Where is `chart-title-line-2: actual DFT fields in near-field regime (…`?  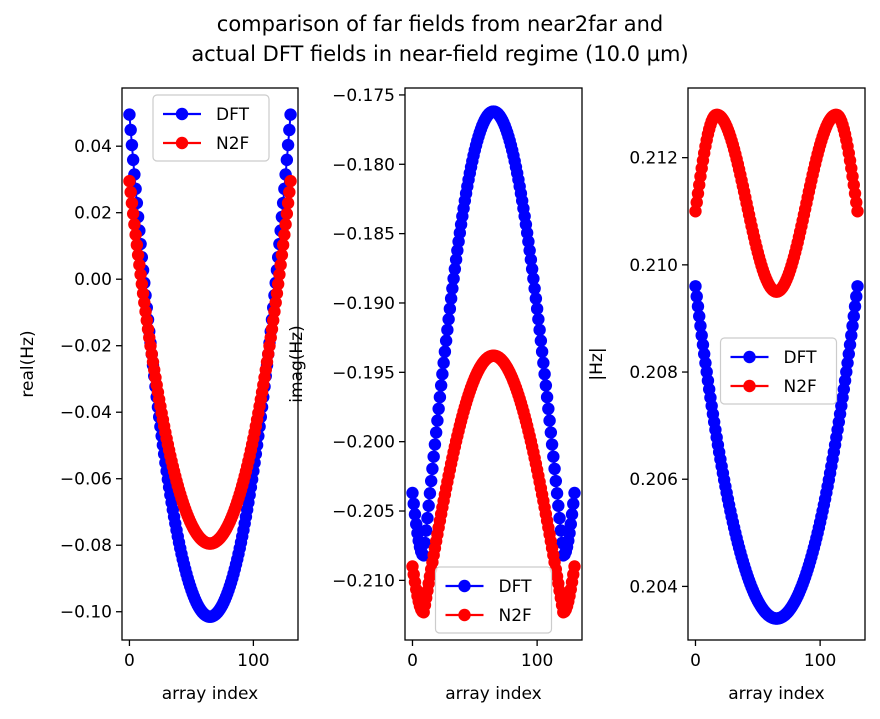
chart-title-line-2: actual DFT fields in near-field regime (… is located at coordinates (440, 54).